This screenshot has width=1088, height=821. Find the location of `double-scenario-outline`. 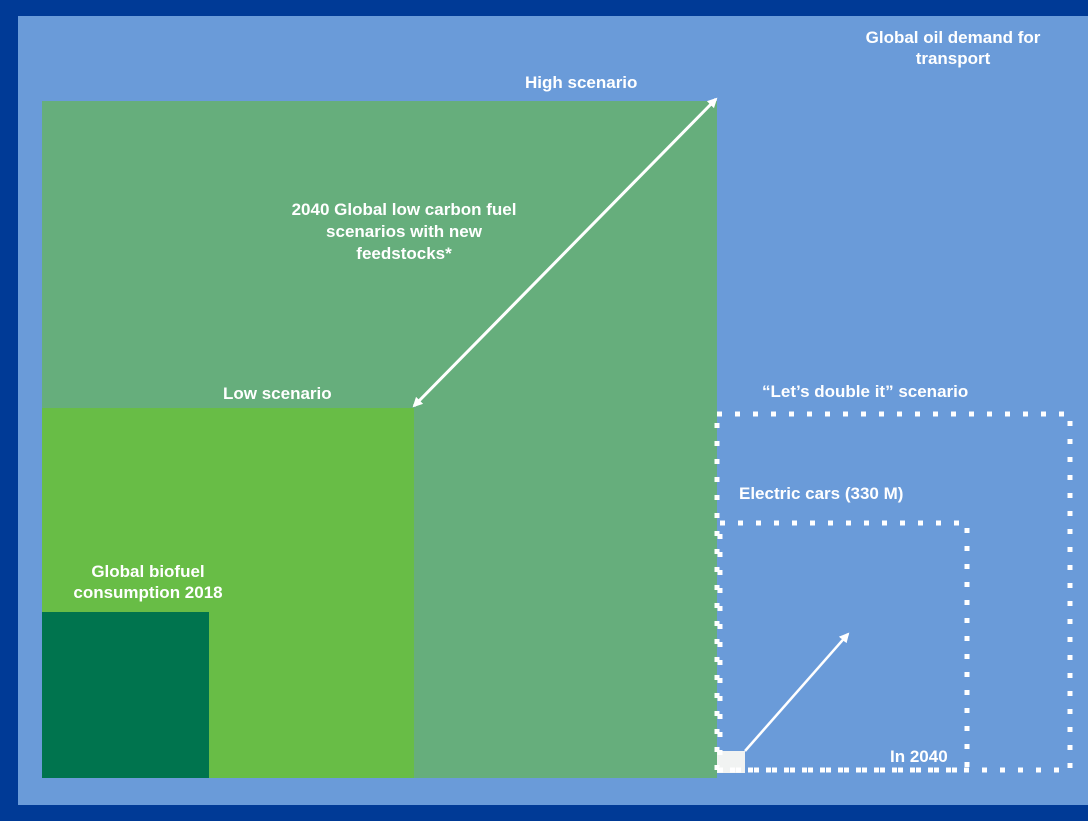

double-scenario-outline is located at coordinates (893, 592).